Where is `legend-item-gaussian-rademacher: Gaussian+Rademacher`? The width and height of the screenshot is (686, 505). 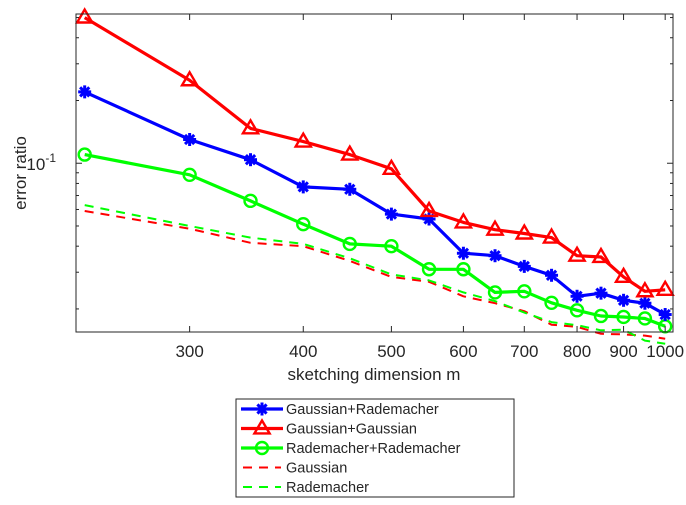 legend-item-gaussian-rademacher: Gaussian+Rademacher is located at coordinates (340, 410).